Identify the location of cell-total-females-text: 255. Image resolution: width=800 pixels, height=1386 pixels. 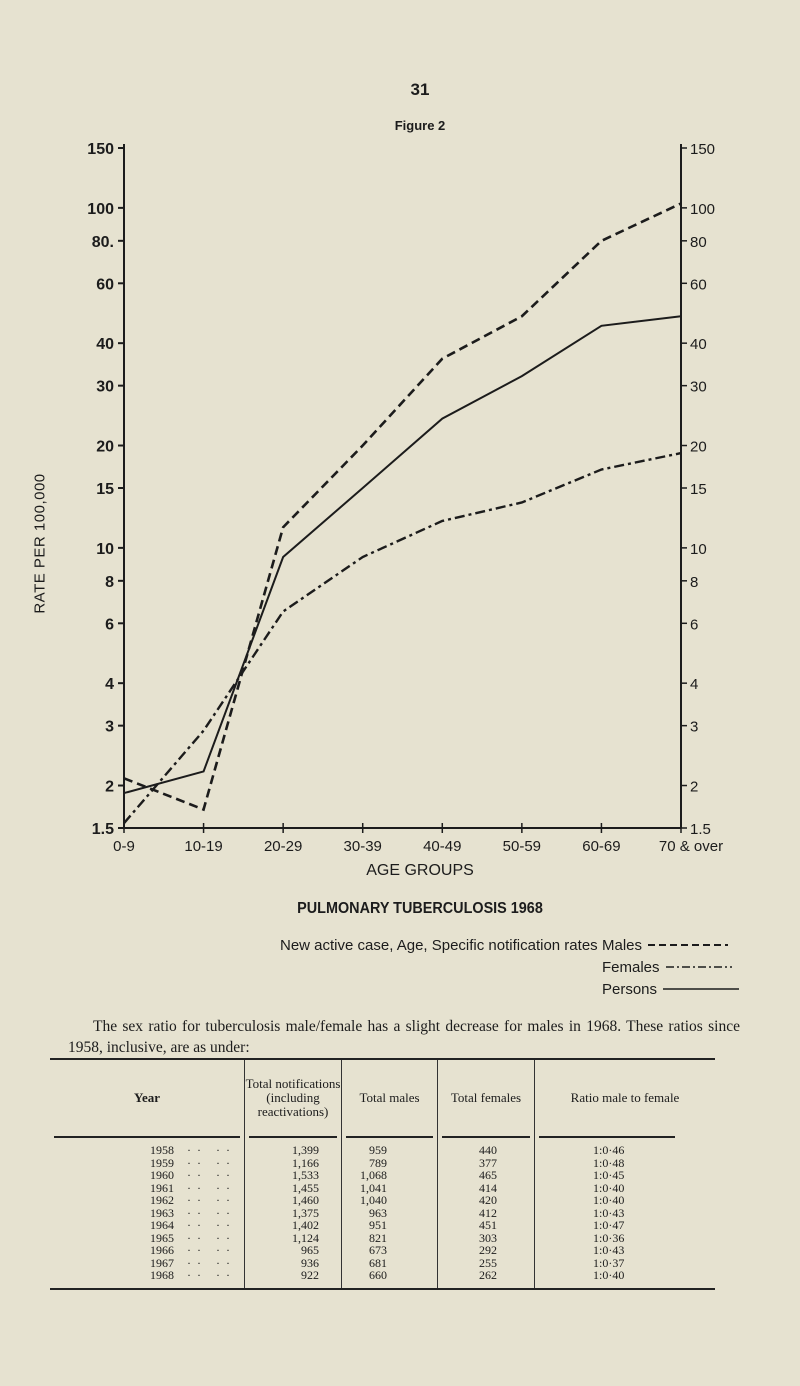
(488, 1262).